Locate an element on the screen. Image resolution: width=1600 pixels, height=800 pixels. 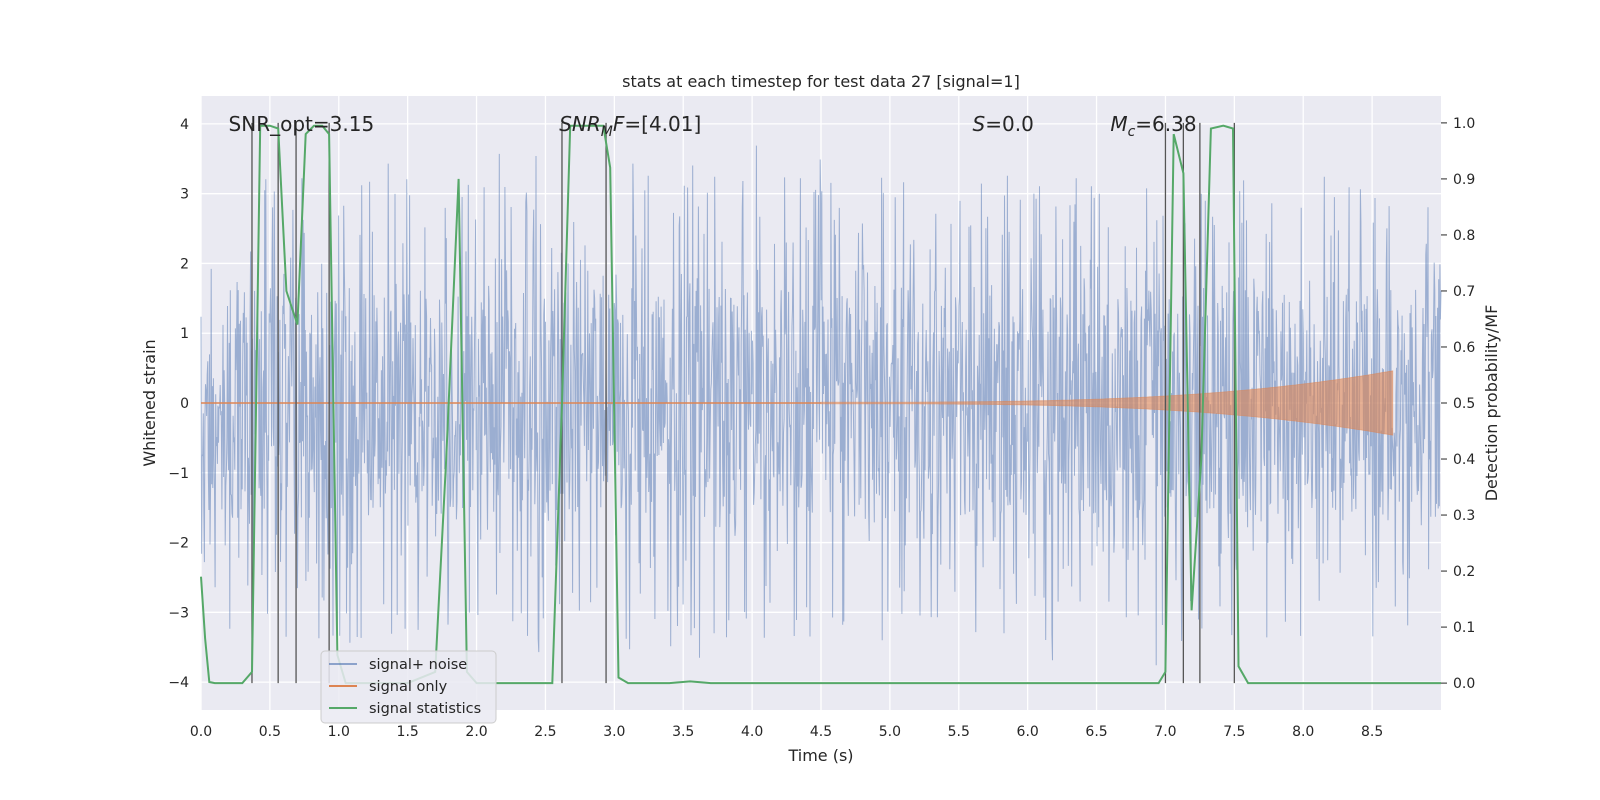
y-tick-label: −1 is located at coordinates (178, 474).